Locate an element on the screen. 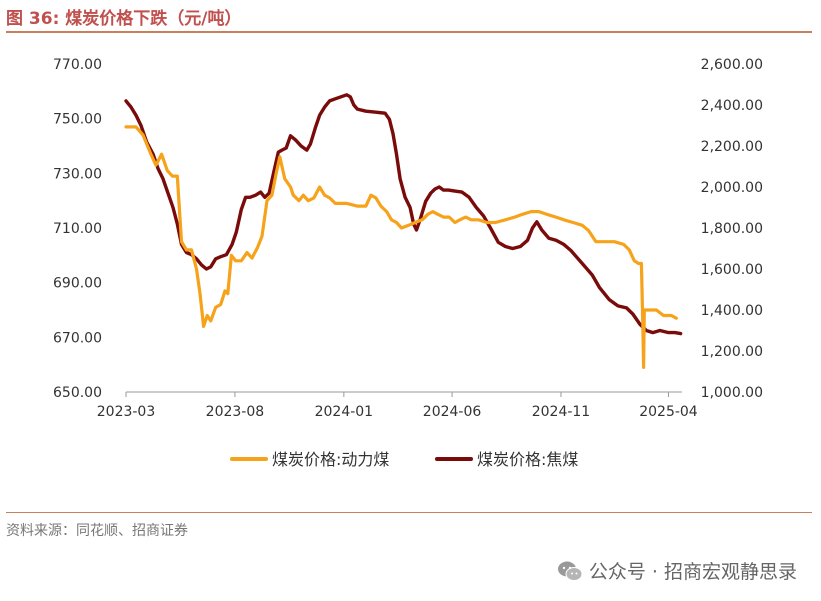 This screenshot has width=821, height=601. x-tick-label: 2024-01 is located at coordinates (344, 412).